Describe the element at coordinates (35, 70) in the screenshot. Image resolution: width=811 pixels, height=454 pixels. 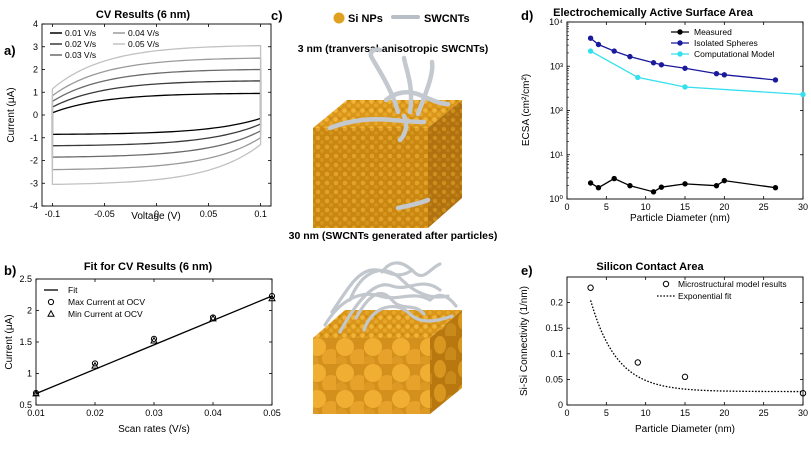
I see `0-y-tick-label: 2` at that location.